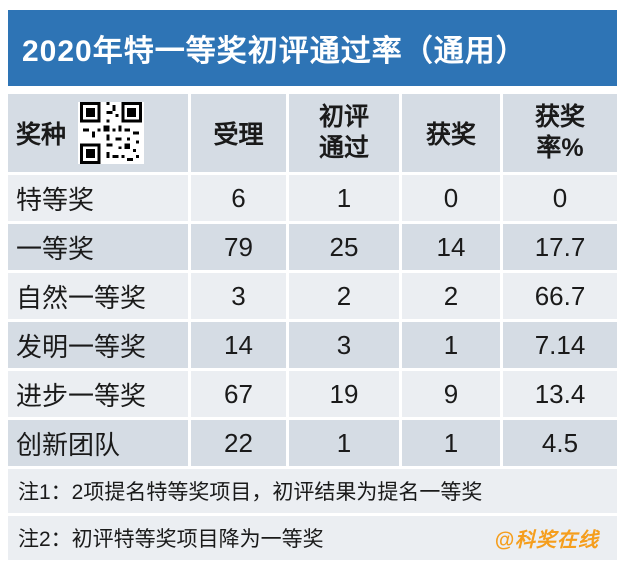  Describe the element at coordinates (560, 198) in the screenshot. I see `cell-award-rate: 0` at that location.